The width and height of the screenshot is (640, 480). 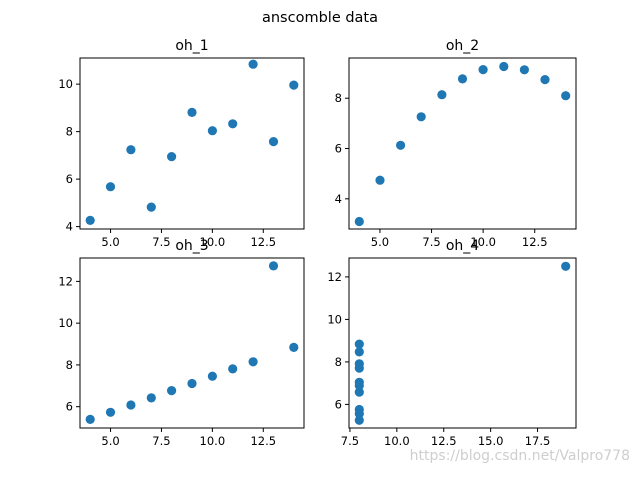 What do you see at coordinates (491, 441) in the screenshot?
I see `x-tick-label: 15.0` at bounding box center [491, 441].